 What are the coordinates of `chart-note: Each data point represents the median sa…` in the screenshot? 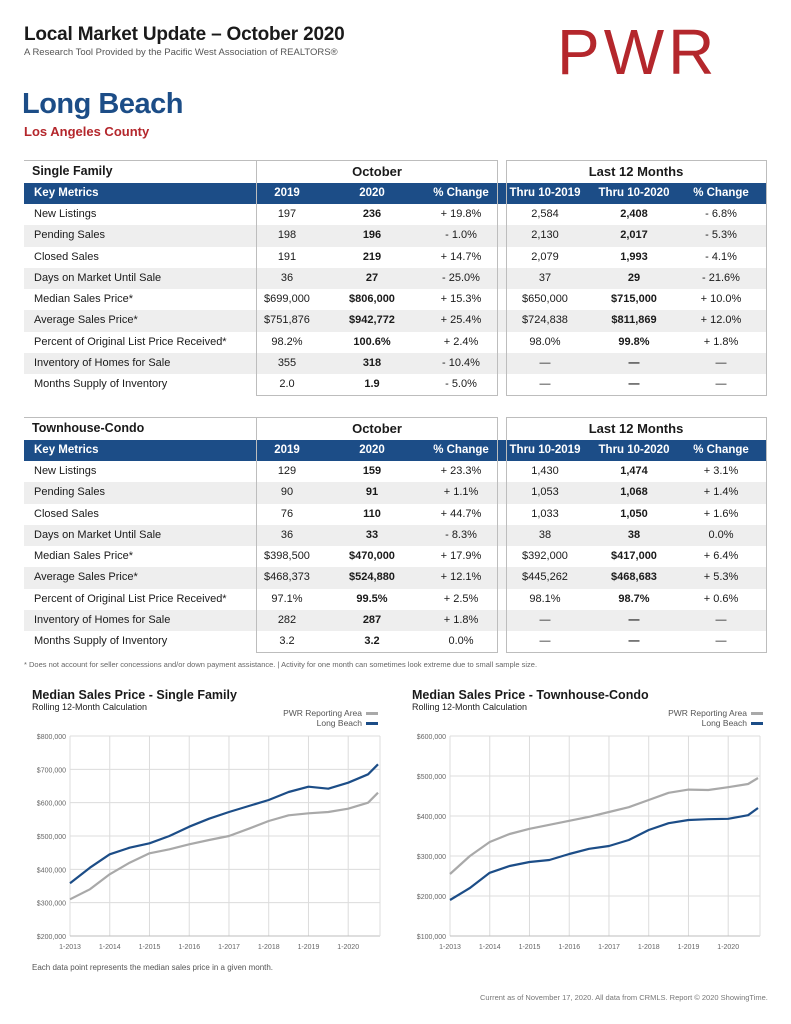 It's located at (153, 967).